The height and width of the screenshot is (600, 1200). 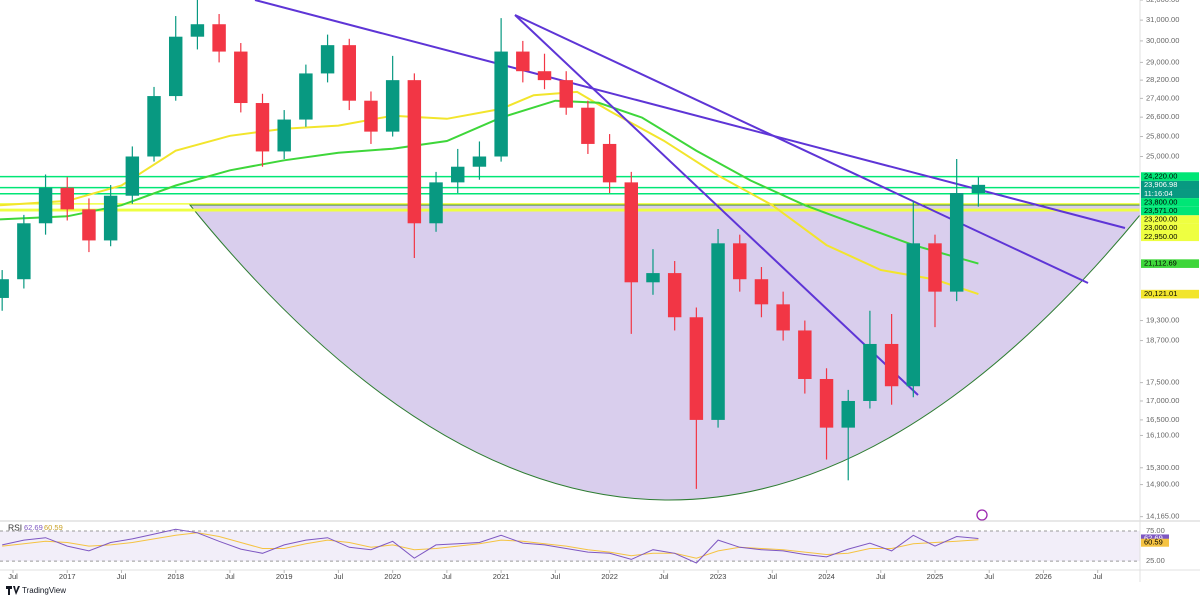 I want to click on price-label: 22,950.00, so click(x=1160, y=236).